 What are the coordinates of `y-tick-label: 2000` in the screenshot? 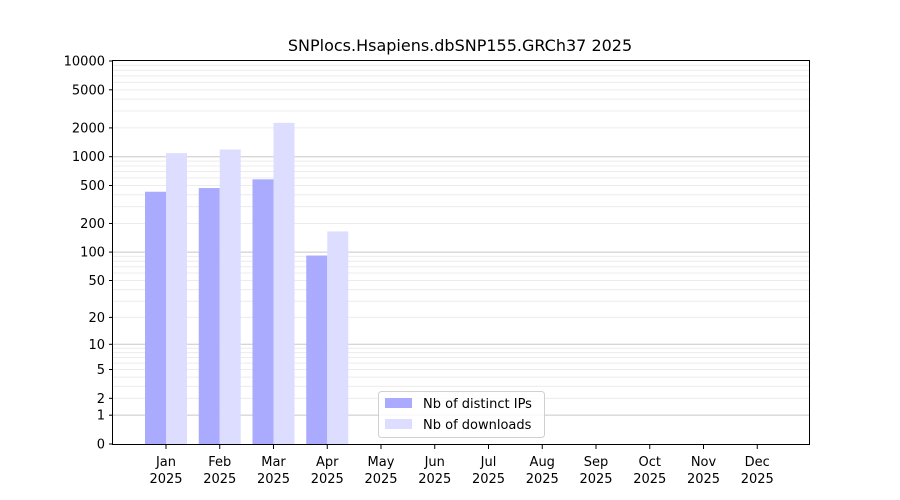 It's located at (88, 128).